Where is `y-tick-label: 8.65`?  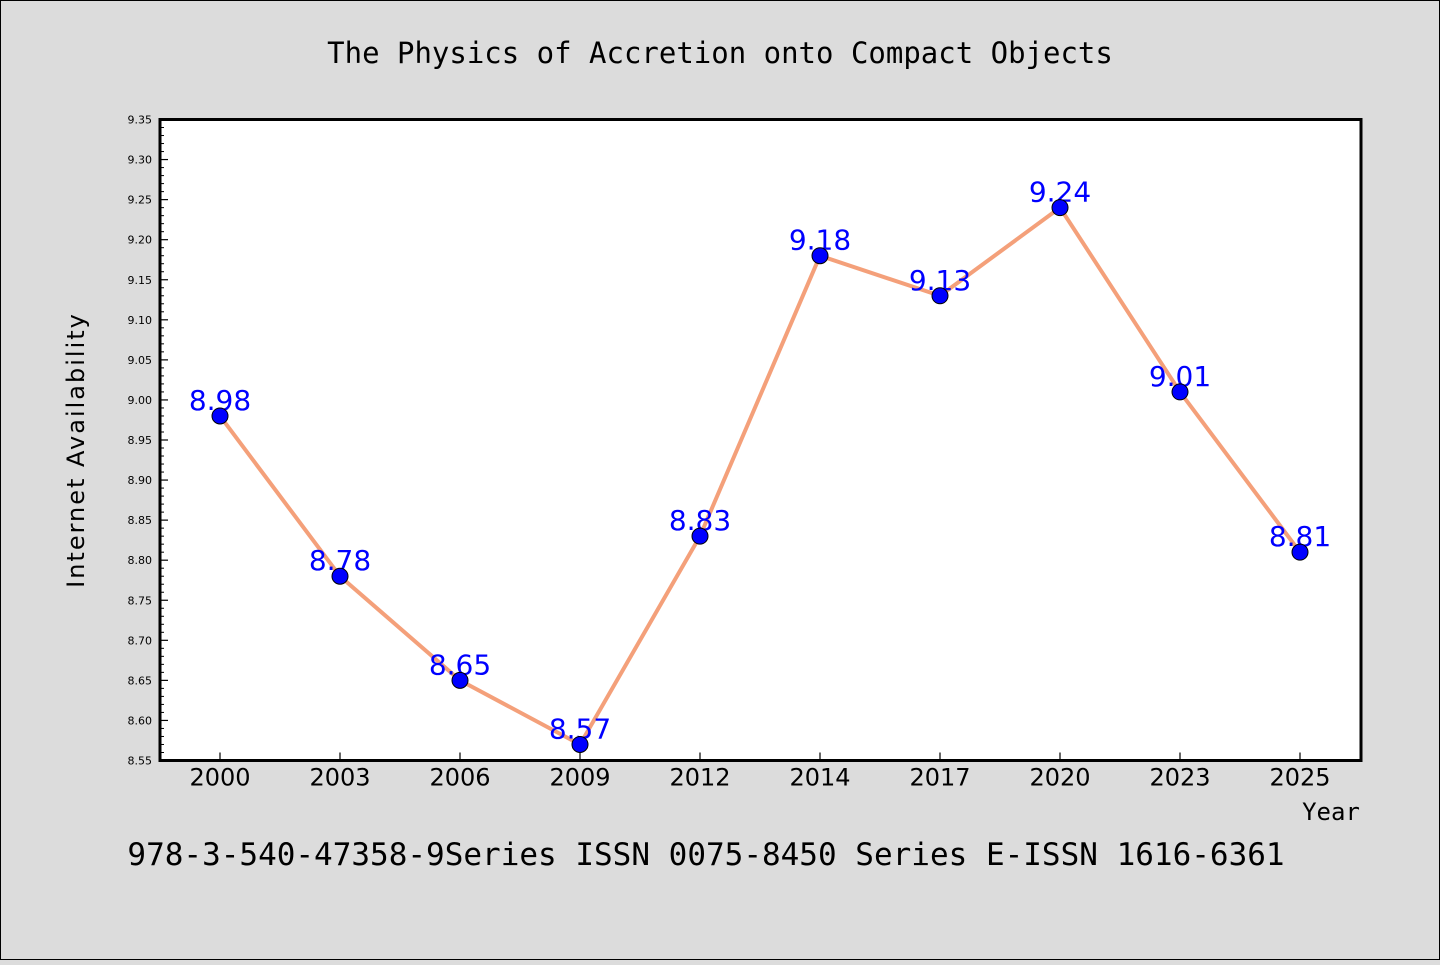
y-tick-label: 8.65 is located at coordinates (140, 680).